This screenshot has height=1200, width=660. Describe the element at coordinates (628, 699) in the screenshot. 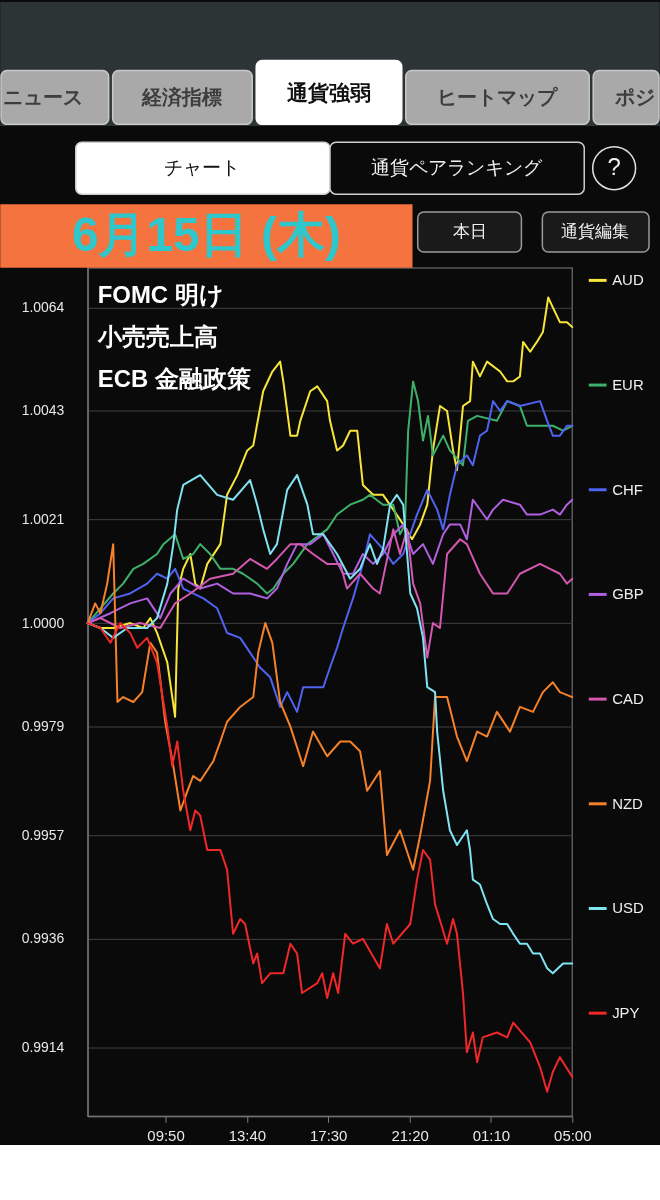

I see `legend-label: CAD` at that location.